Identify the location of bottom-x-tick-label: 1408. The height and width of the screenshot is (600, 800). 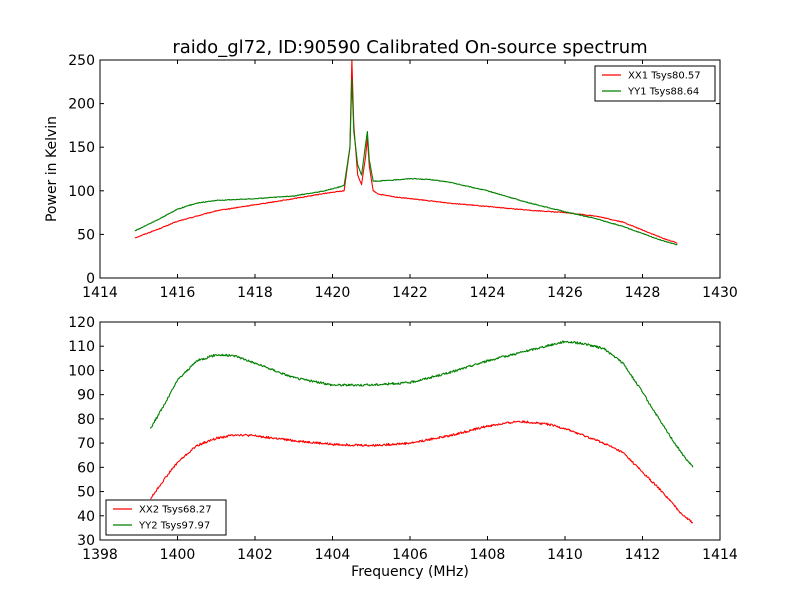
(488, 555).